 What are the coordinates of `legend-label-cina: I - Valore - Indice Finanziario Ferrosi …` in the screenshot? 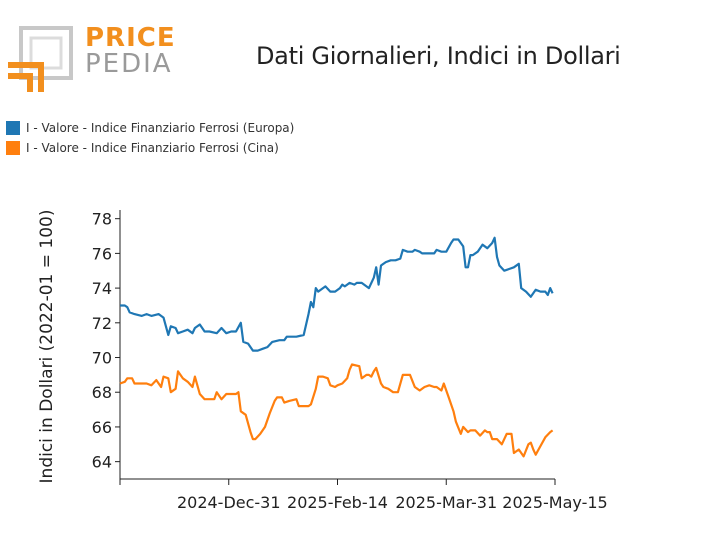 It's located at (152, 148).